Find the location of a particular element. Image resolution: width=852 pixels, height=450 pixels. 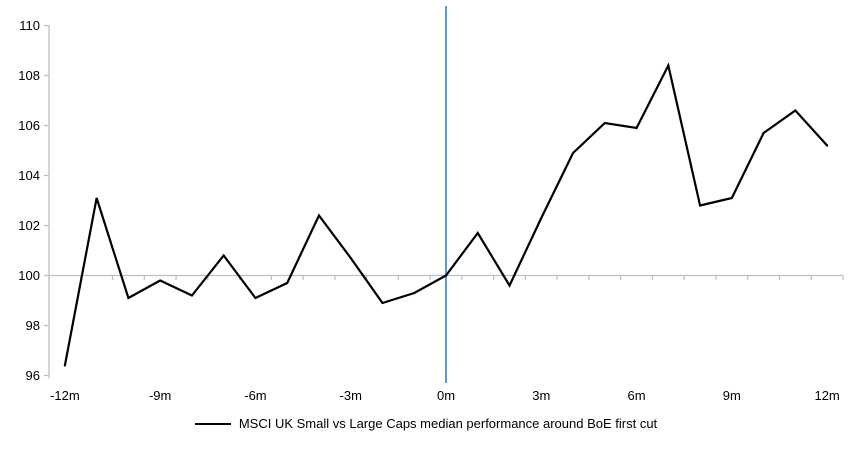

x-tick-label: 0m is located at coordinates (446, 395).